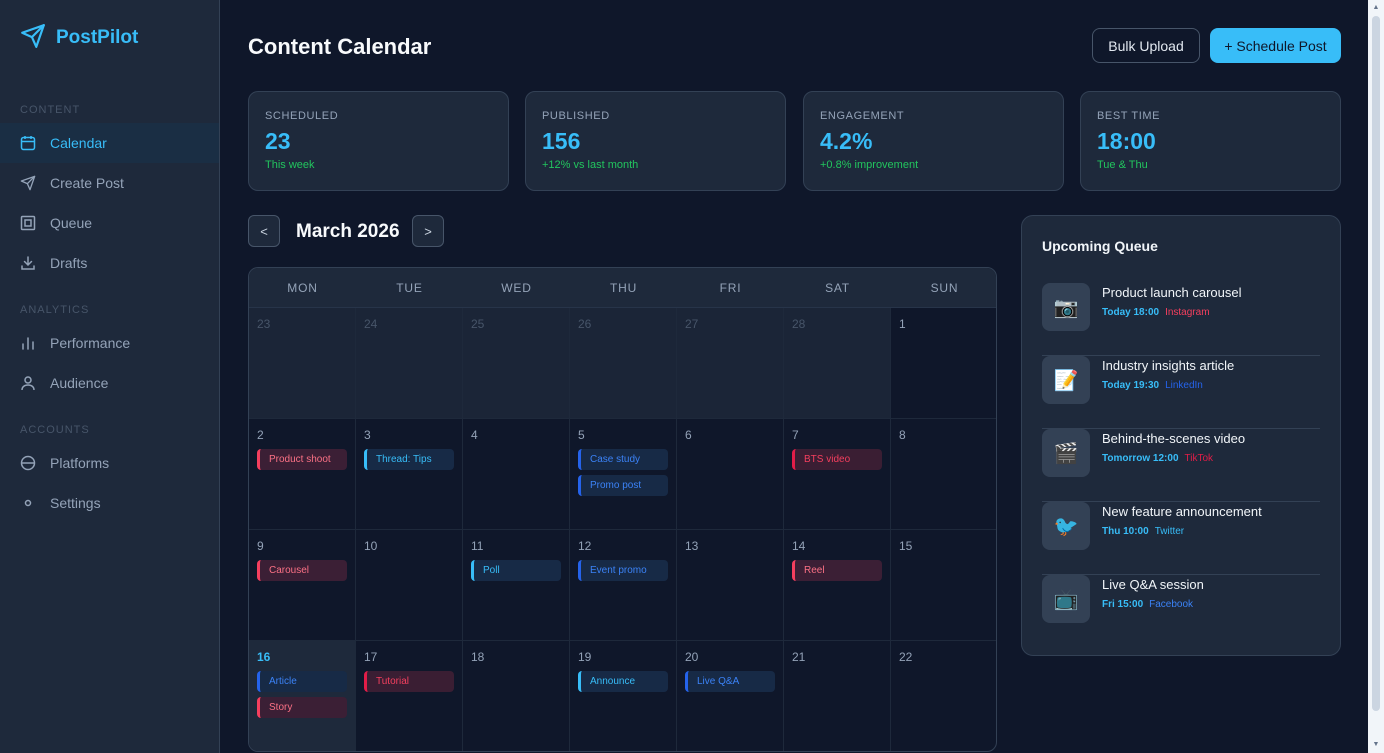 This screenshot has height=753, width=1384. What do you see at coordinates (1066, 453) in the screenshot?
I see `clapper-icon: 🎬` at bounding box center [1066, 453].